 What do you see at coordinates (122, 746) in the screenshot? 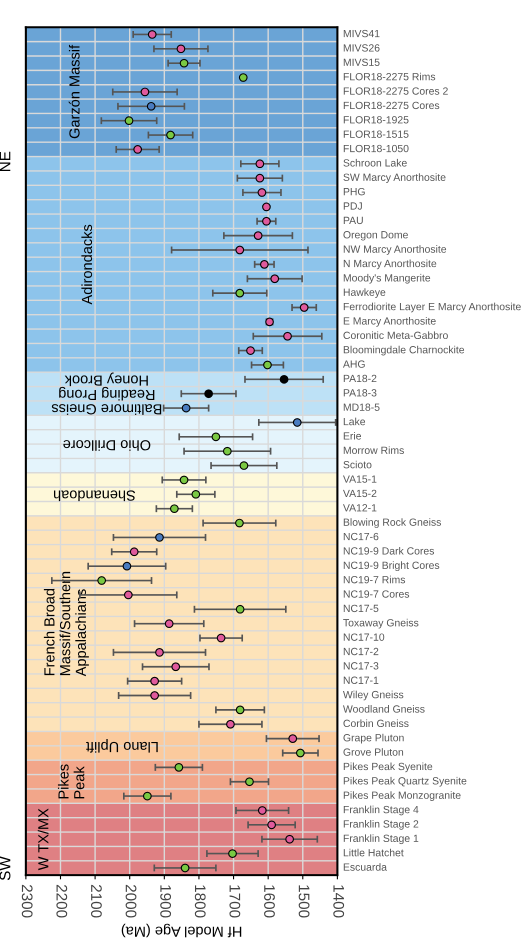
I see `band-label: Llano Uplift` at bounding box center [122, 746].